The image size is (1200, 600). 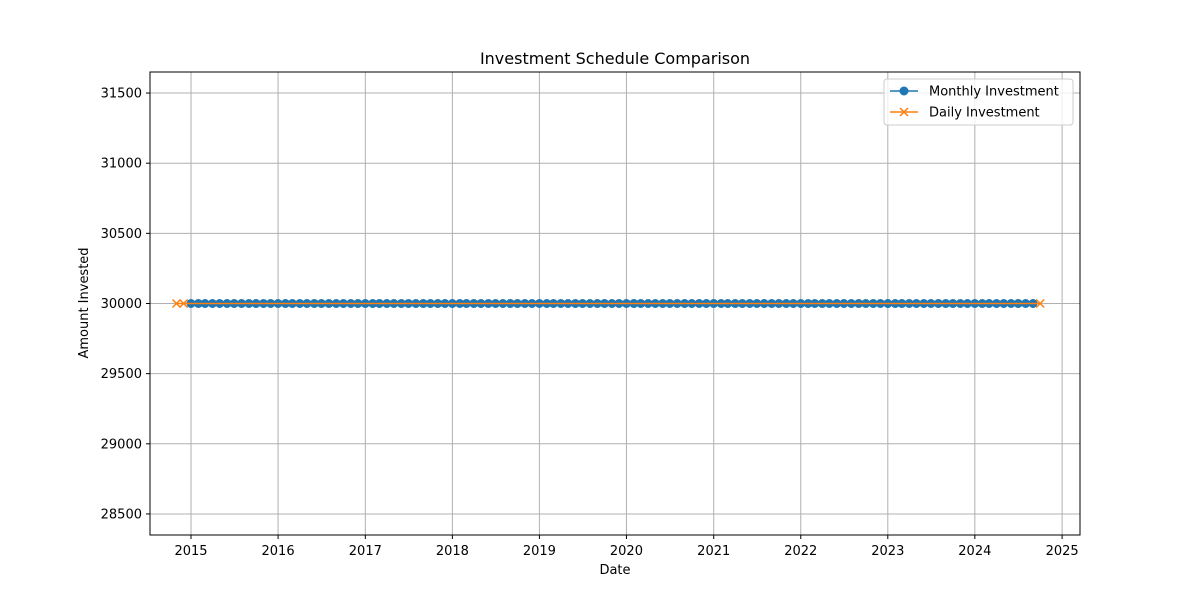 I want to click on y-tick-label: 28500, so click(x=121, y=514).